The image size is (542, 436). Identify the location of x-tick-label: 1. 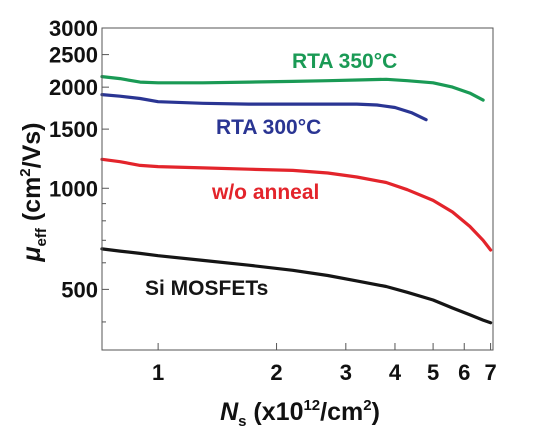
(158, 372).